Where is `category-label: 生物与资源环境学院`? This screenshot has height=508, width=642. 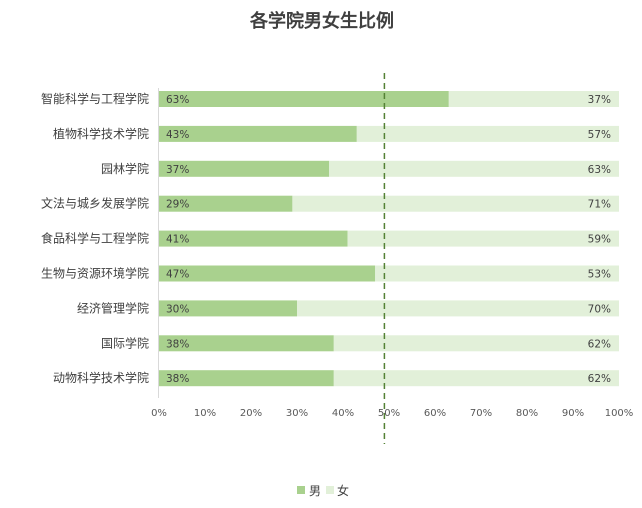 category-label: 生物与资源环境学院 is located at coordinates (95, 273).